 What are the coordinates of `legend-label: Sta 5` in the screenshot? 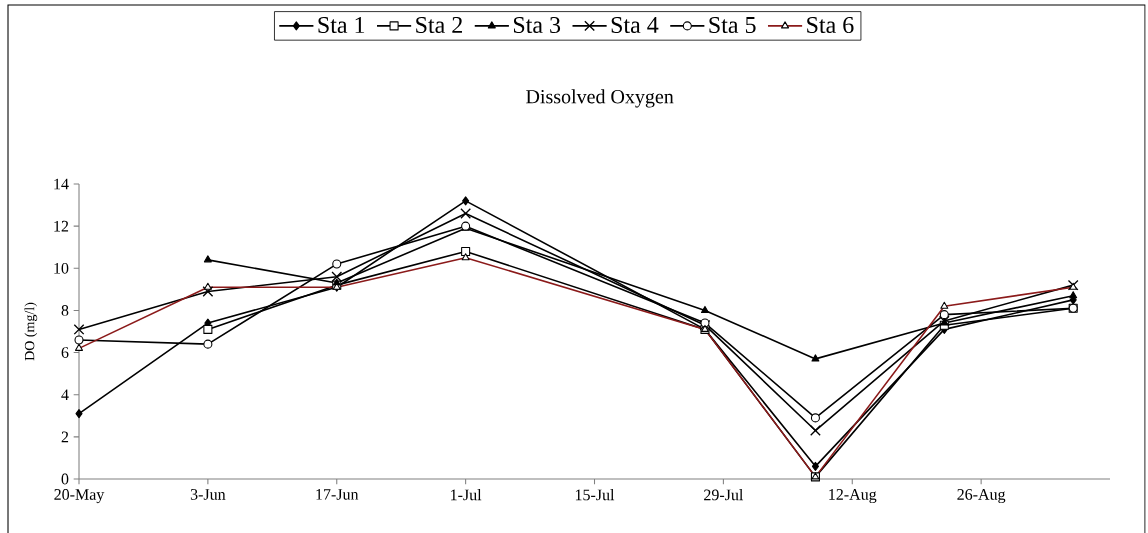 It's located at (732, 25).